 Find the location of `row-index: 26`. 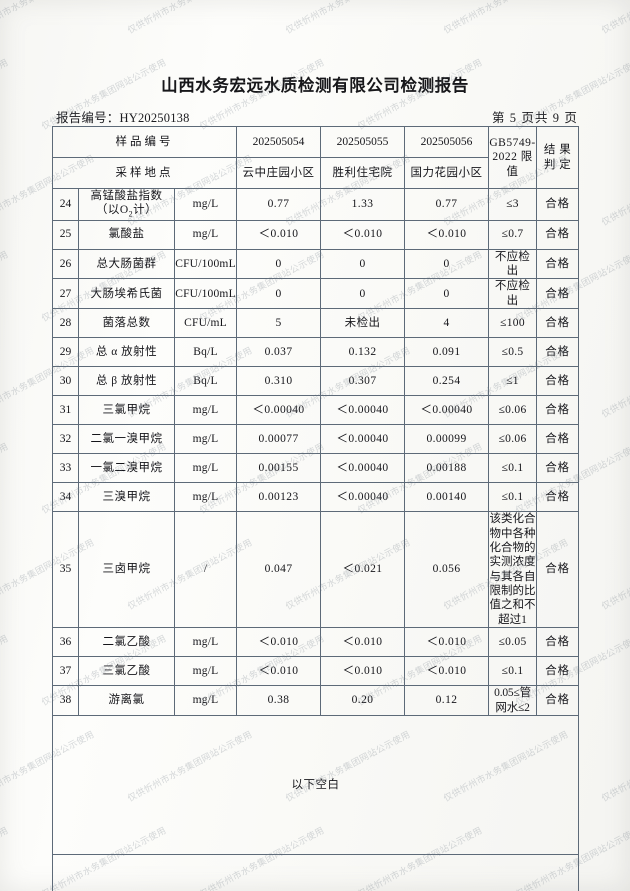

row-index: 26 is located at coordinates (65, 264).